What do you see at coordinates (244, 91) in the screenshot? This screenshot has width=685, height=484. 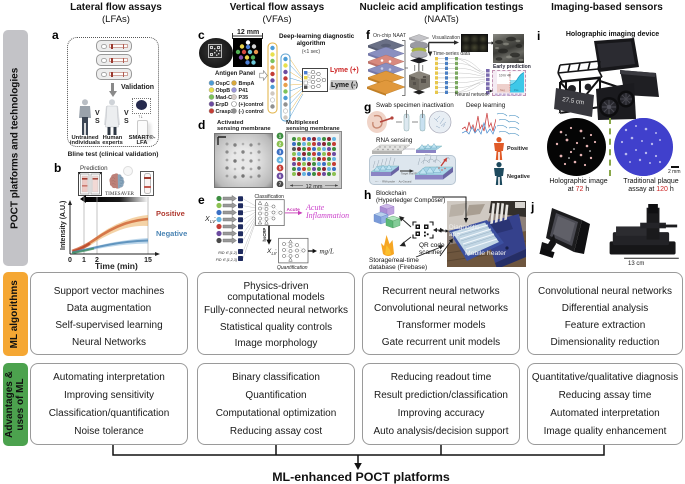 I see `svg-text: P41` at bounding box center [244, 91].